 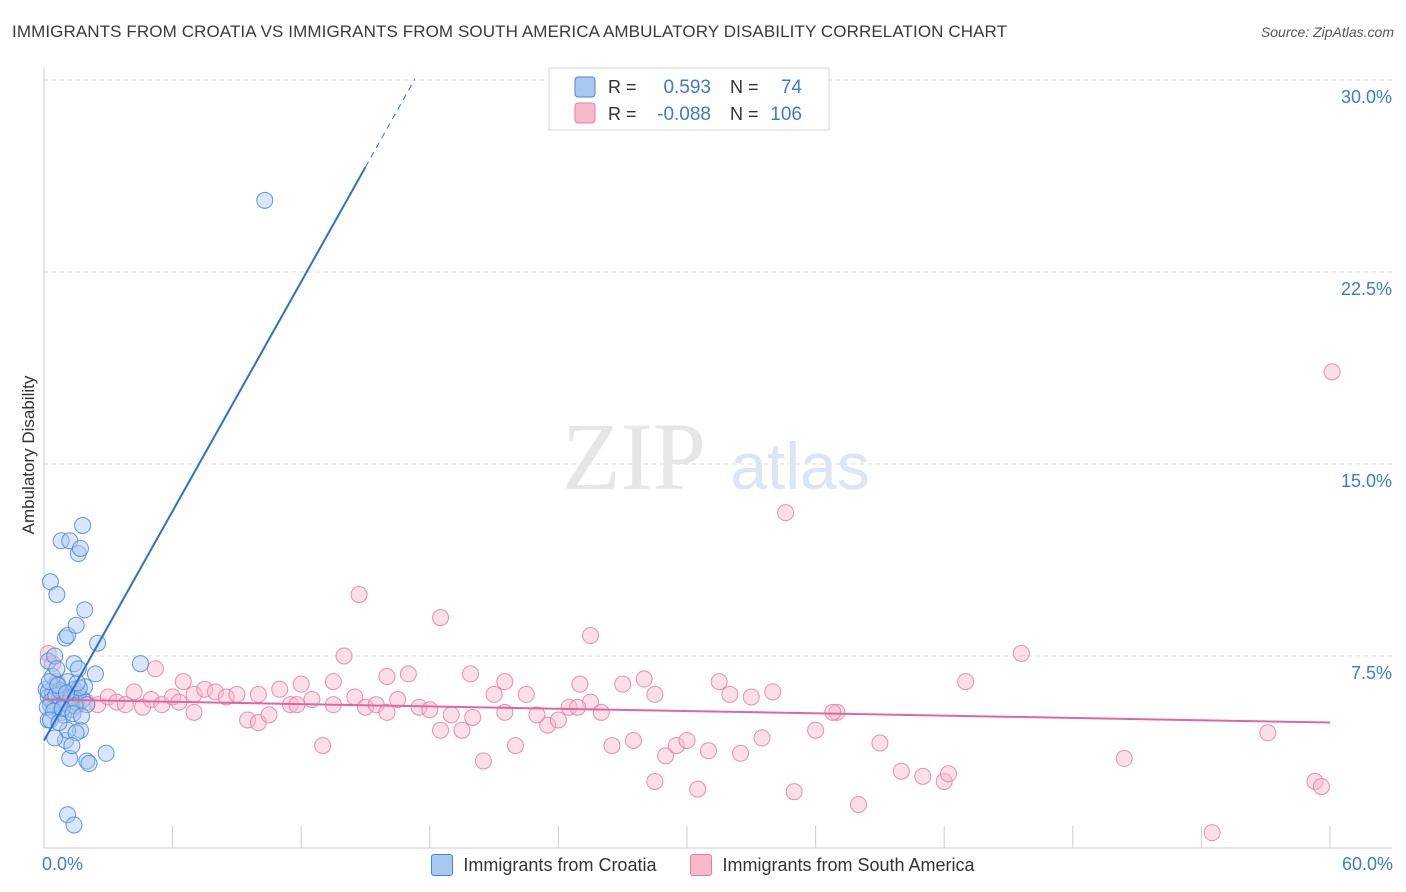 I want to click on source-label: Source: ZipAtlas.com, so click(x=1327, y=32).